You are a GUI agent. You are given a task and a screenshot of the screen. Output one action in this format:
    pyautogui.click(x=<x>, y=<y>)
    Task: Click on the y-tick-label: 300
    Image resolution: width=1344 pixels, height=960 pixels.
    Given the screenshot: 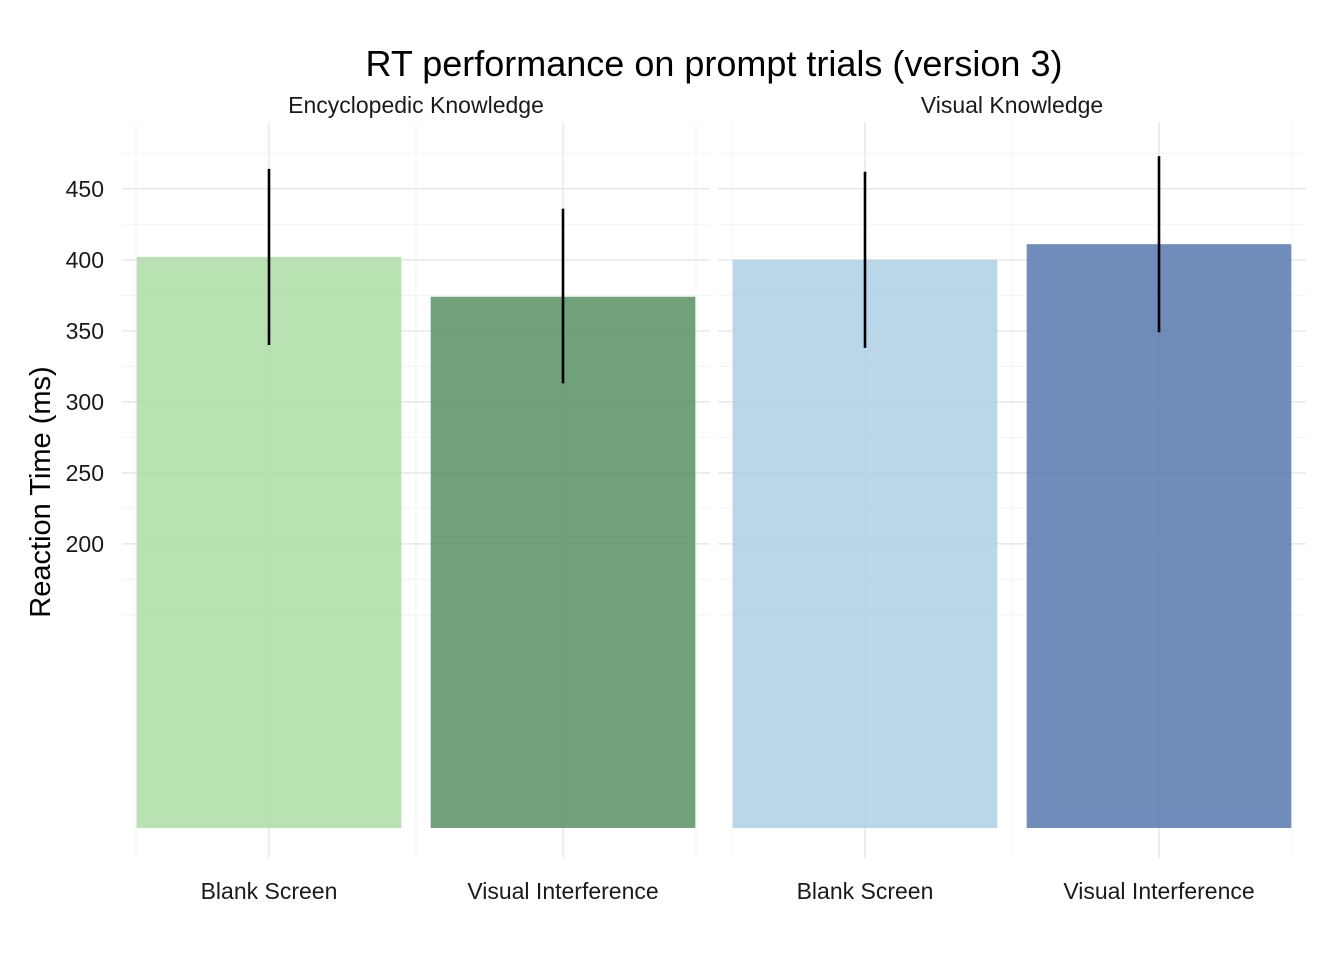 What is the action you would take?
    pyautogui.click(x=85, y=402)
    